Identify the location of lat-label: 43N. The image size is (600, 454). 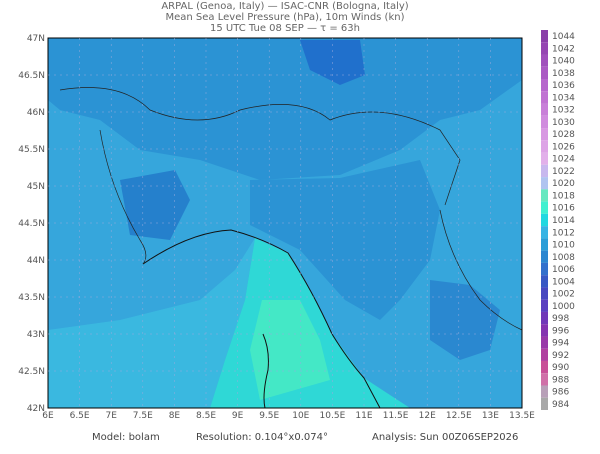
(36, 335).